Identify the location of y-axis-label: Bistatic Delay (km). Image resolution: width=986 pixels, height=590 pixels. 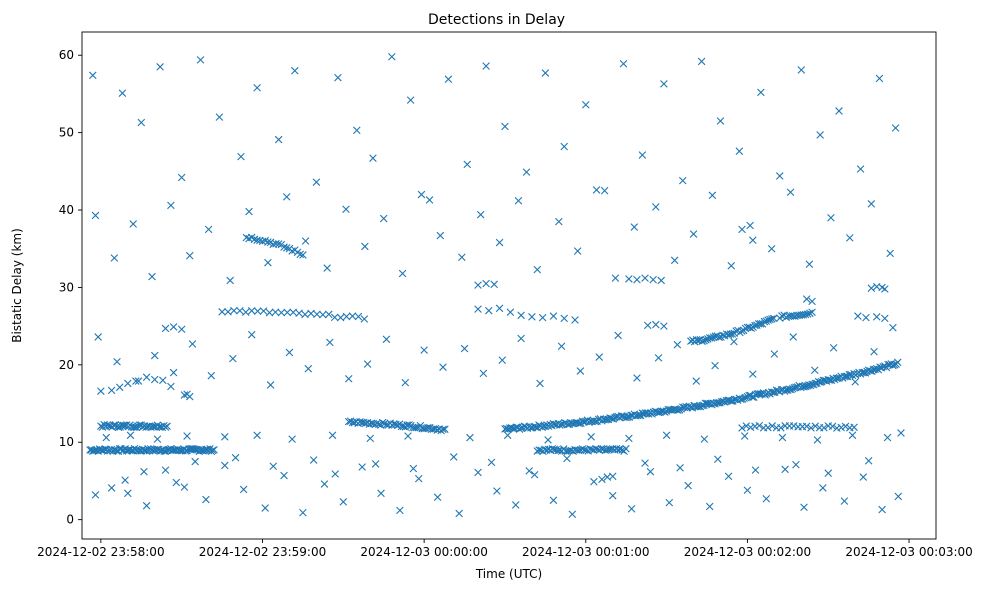
(17, 285).